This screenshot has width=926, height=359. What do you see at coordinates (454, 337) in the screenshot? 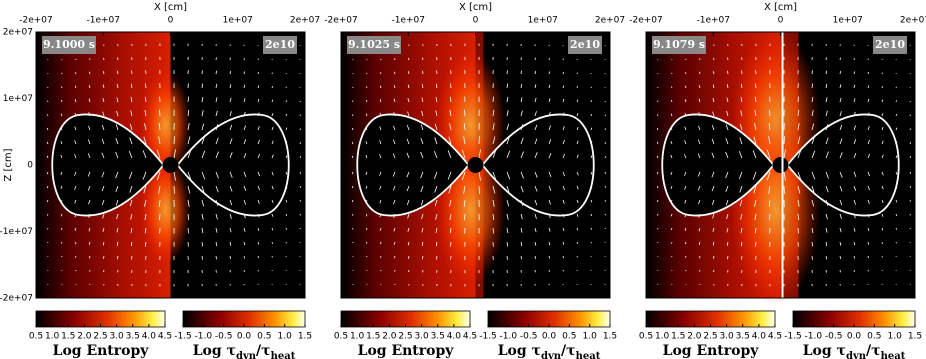
I see `colorbar-tick-label: 4.0` at bounding box center [454, 337].